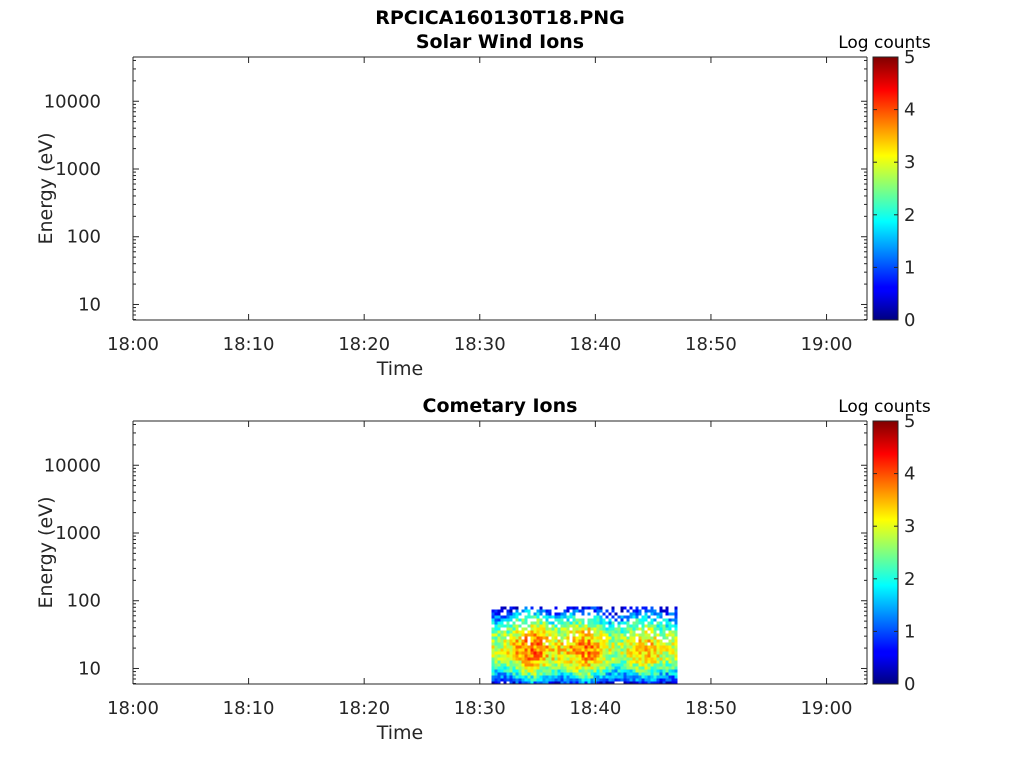 This screenshot has width=1024, height=768. What do you see at coordinates (500, 18) in the screenshot?
I see `figure-title: RPCICA160130T18.PNG` at bounding box center [500, 18].